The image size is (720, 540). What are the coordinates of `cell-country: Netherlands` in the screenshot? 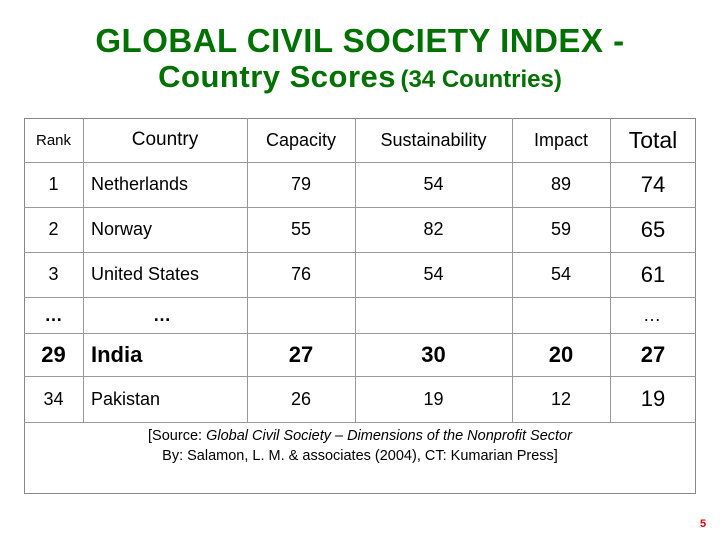 It's located at (140, 184).